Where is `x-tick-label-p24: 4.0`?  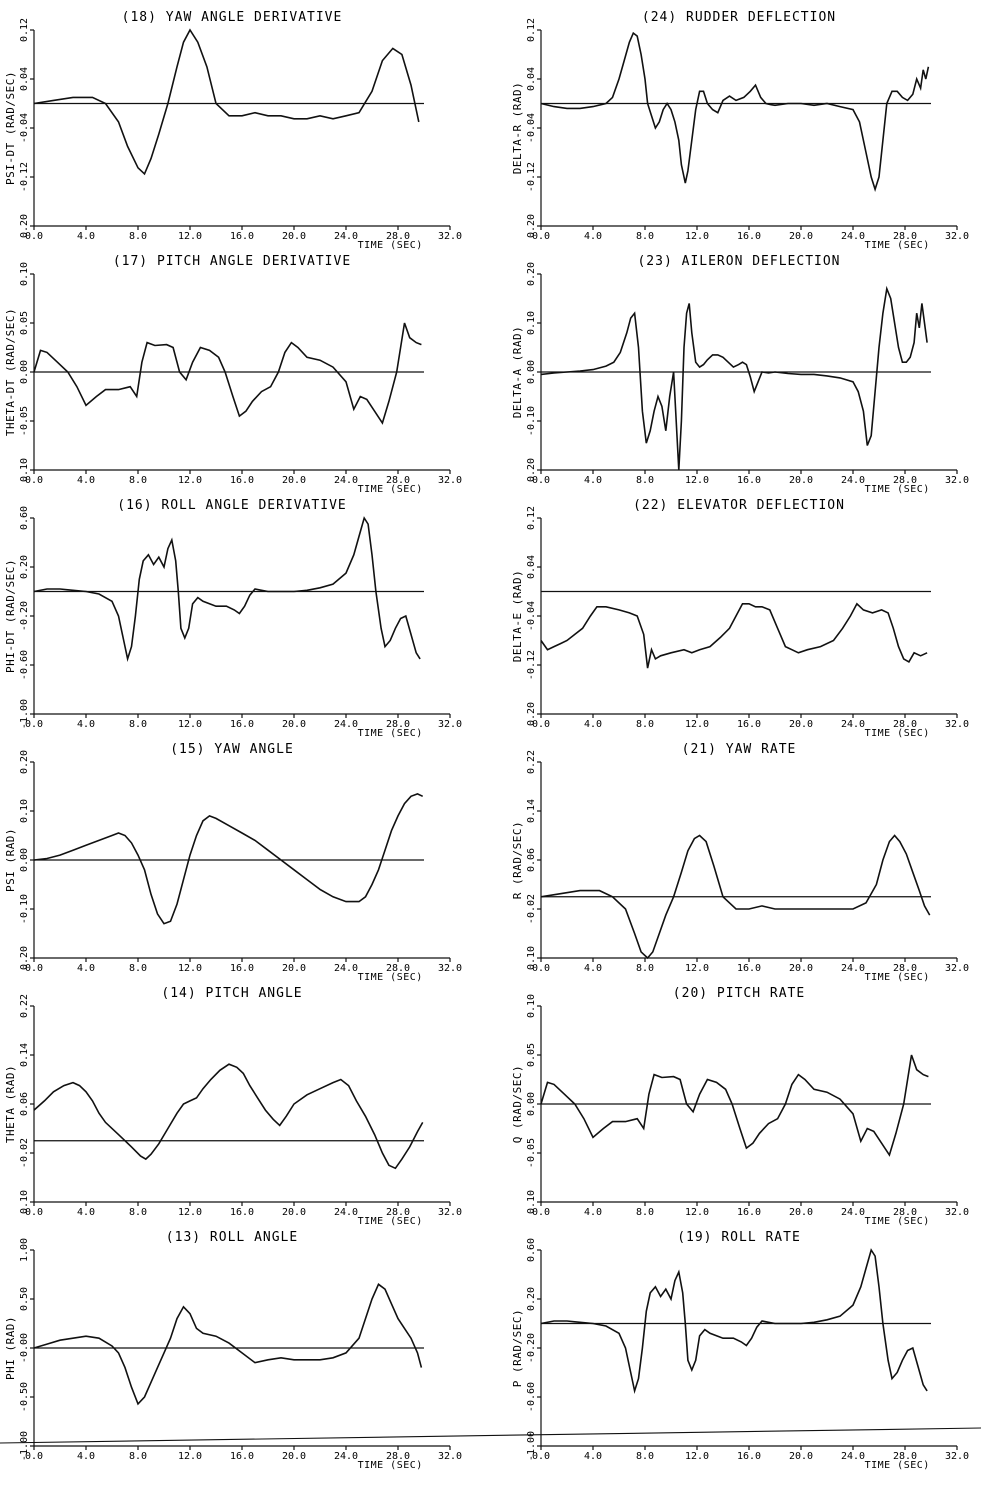 x-tick-label-p24: 4.0 is located at coordinates (593, 236).